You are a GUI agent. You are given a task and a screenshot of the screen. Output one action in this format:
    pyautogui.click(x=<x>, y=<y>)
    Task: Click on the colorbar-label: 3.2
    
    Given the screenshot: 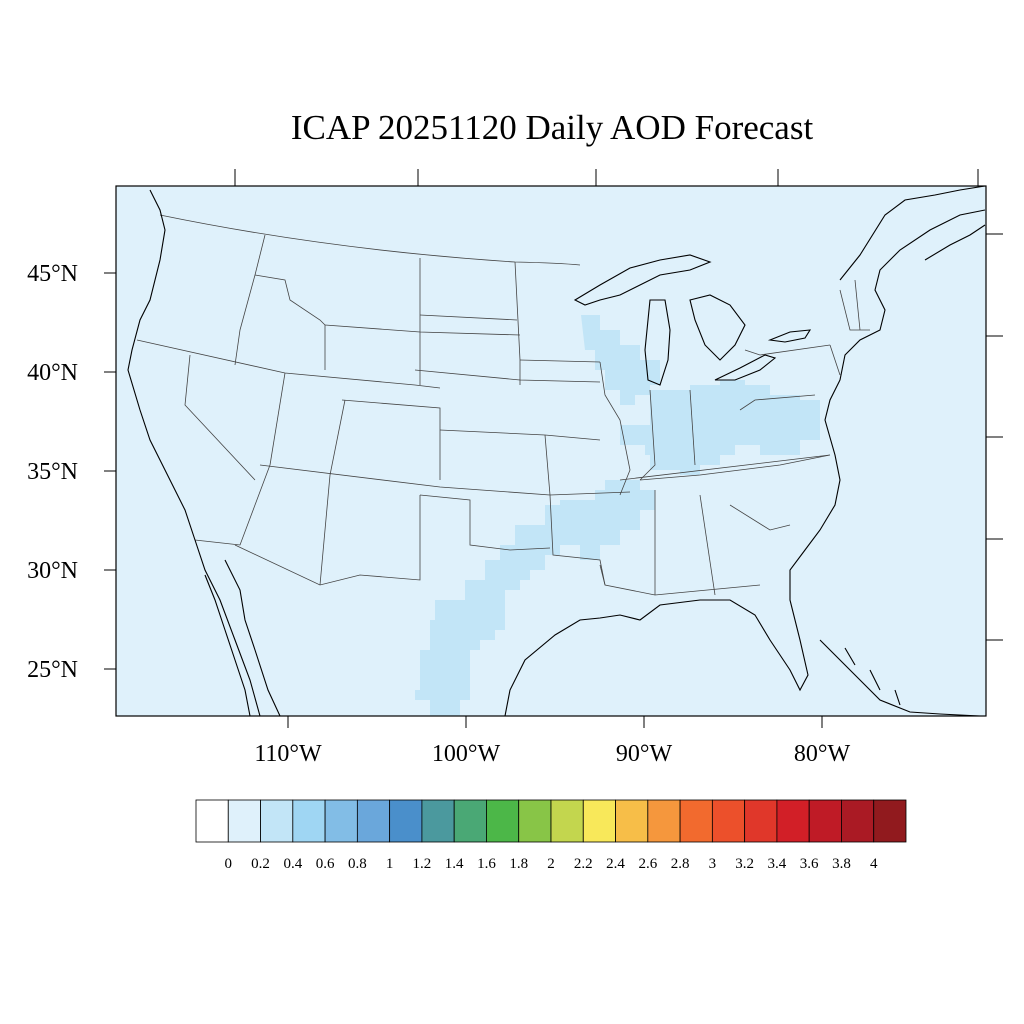 What is the action you would take?
    pyautogui.click(x=744, y=864)
    